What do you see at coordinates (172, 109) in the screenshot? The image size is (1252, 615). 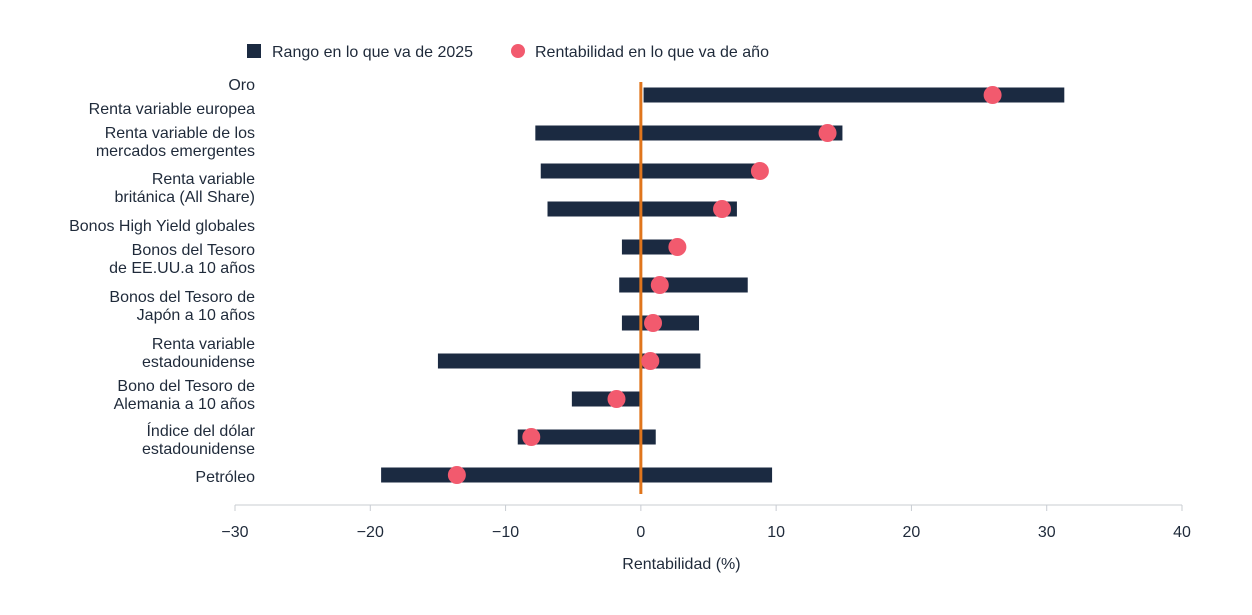 I see `category-label: Renta variable europea` at bounding box center [172, 109].